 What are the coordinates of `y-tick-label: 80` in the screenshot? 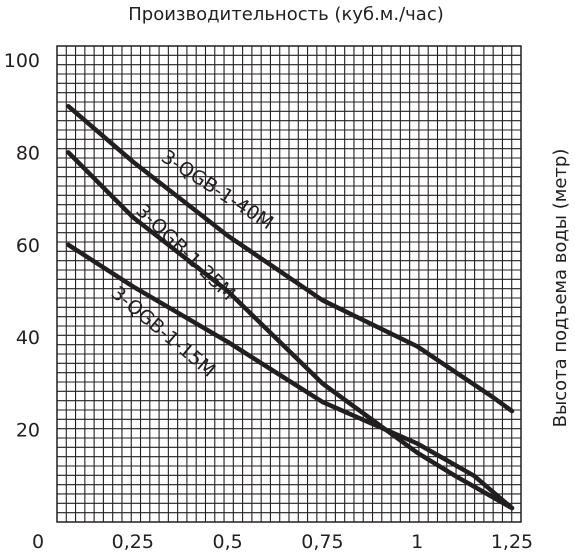 It's located at (28, 153).